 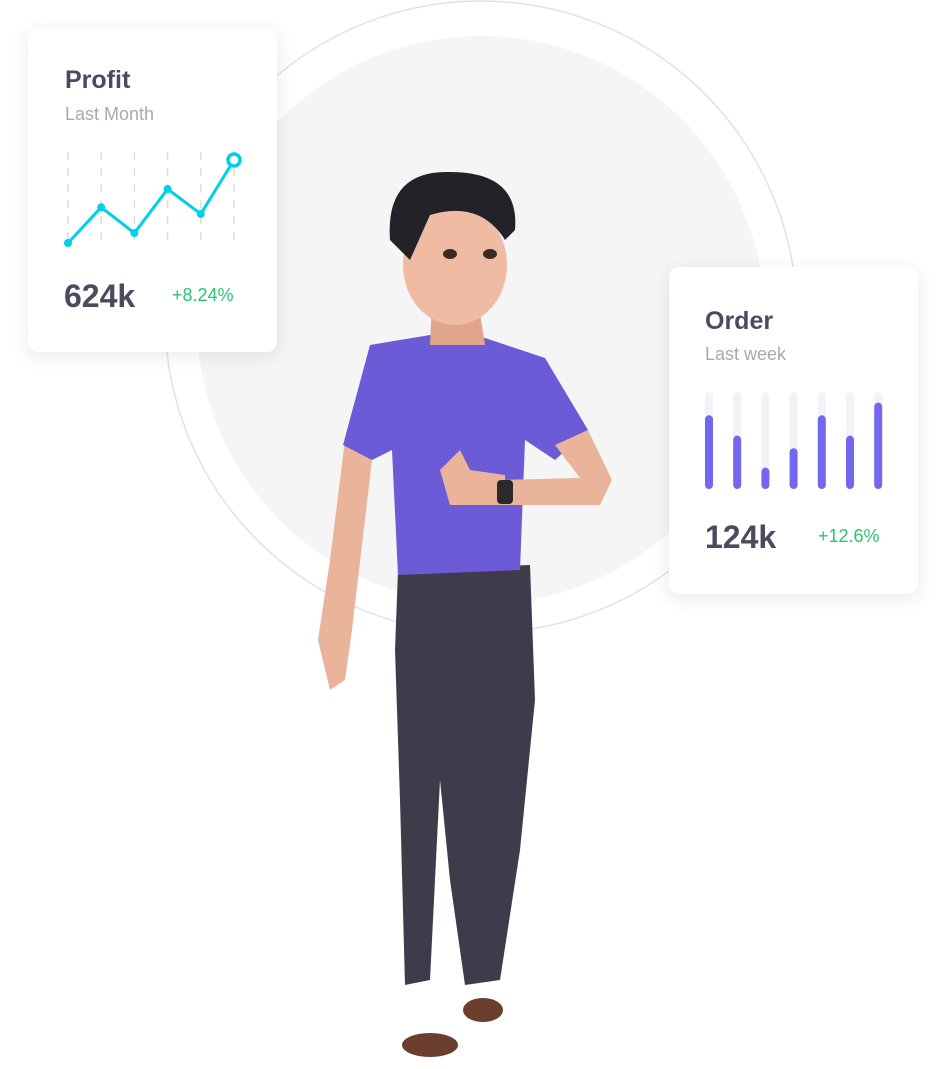 What do you see at coordinates (739, 321) in the screenshot?
I see `order-title: Order` at bounding box center [739, 321].